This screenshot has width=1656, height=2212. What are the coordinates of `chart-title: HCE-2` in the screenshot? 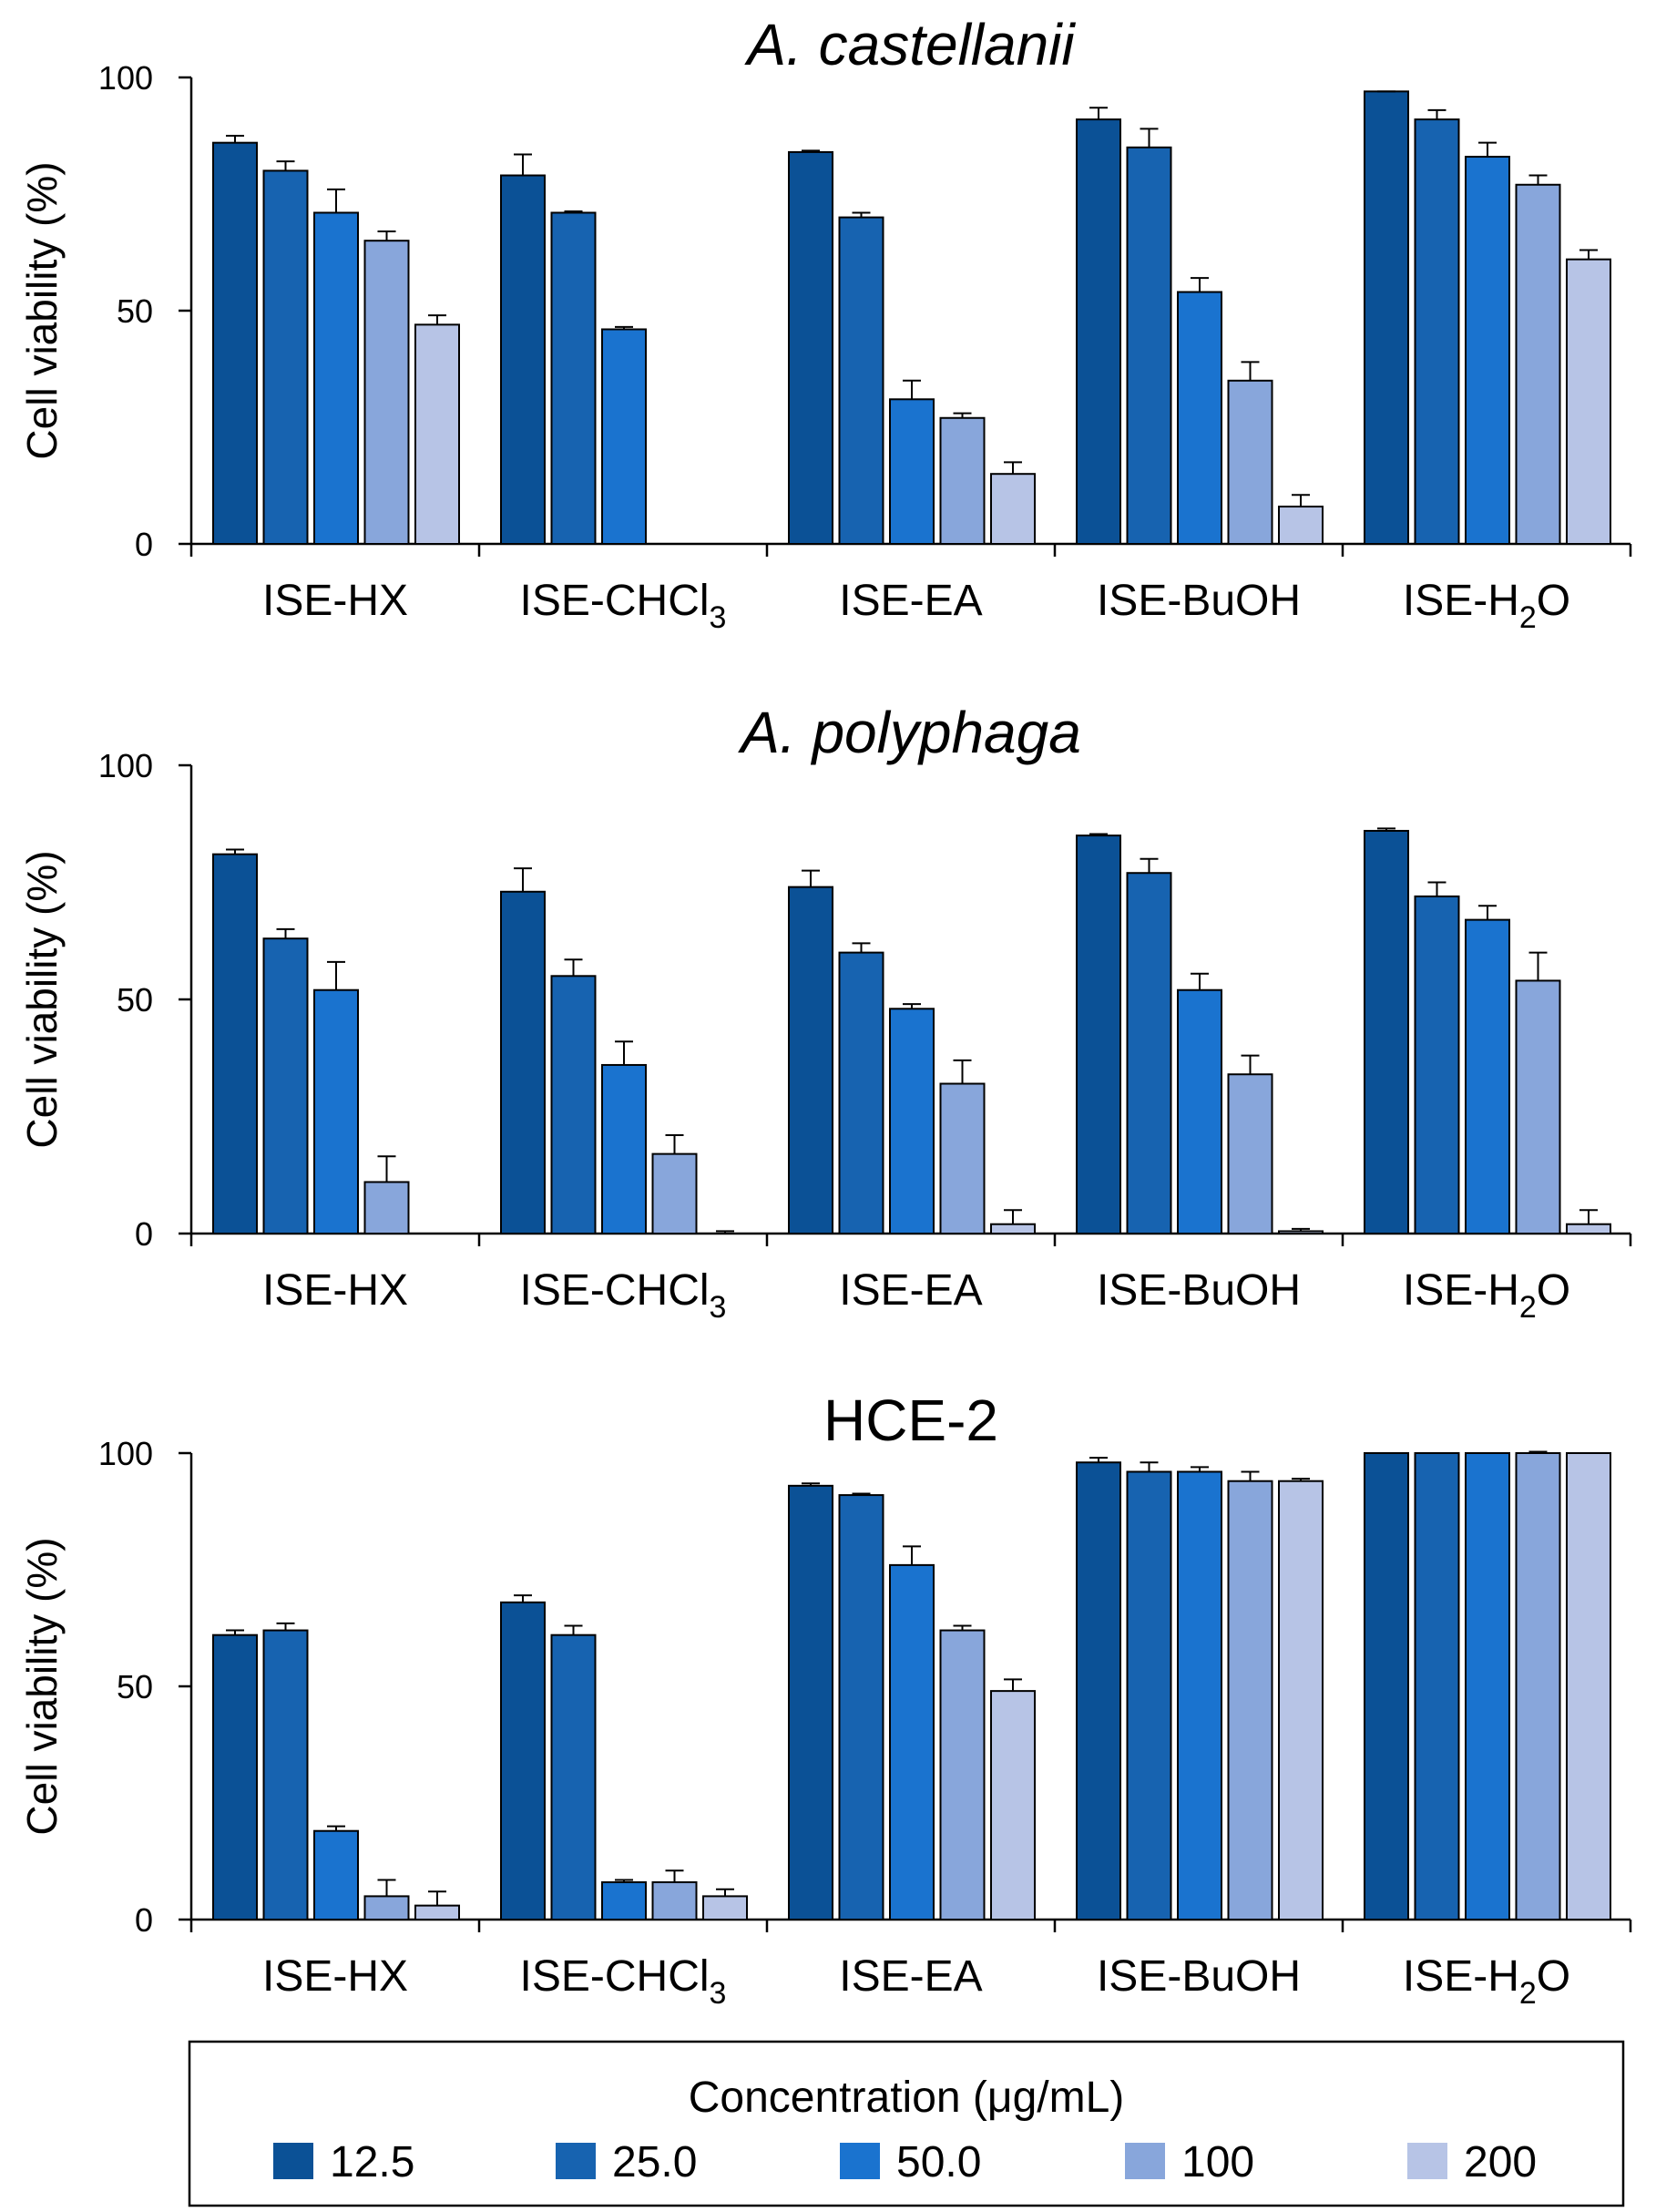 It's located at (910, 1420).